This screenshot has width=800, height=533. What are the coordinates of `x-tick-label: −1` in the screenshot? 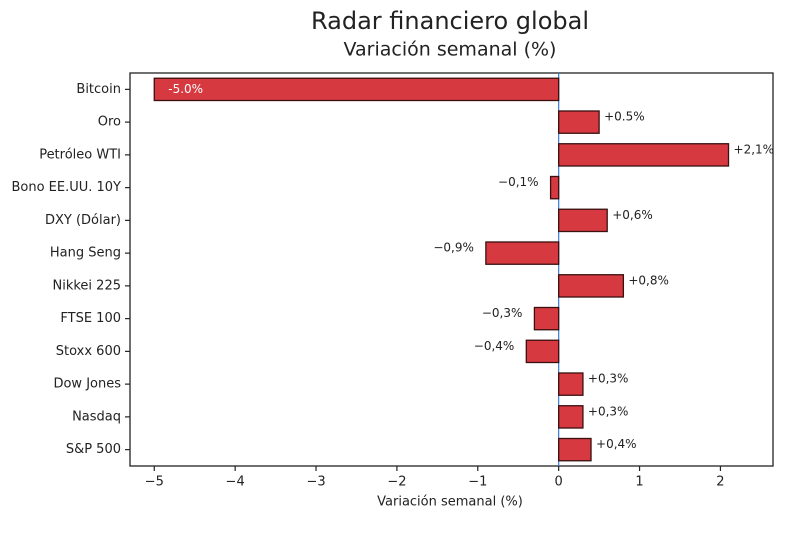 It's located at (477, 482).